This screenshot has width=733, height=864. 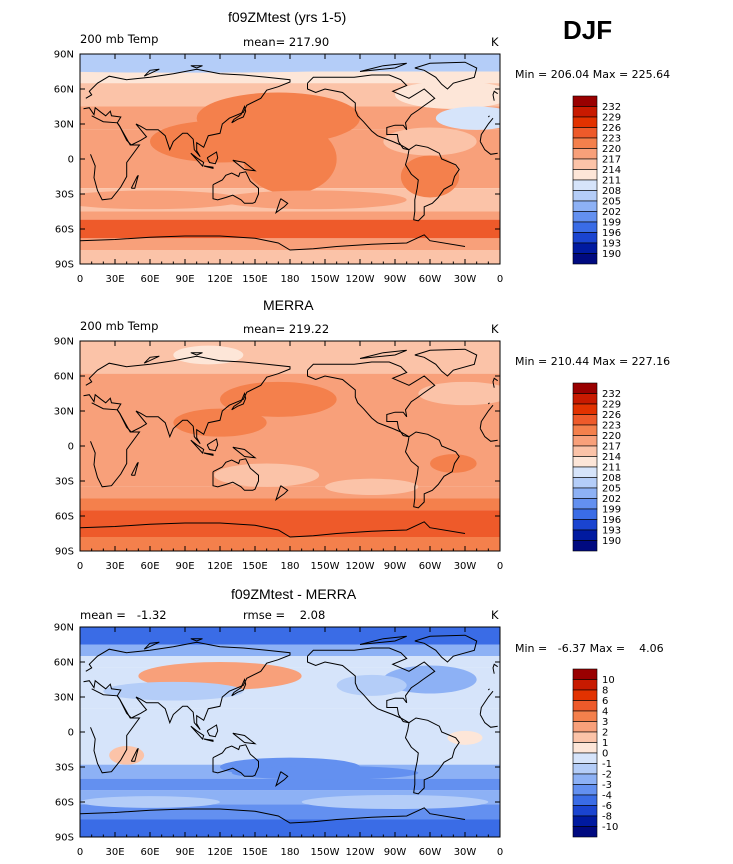 What do you see at coordinates (611, 499) in the screenshot?
I see `colorbar-label: 202` at bounding box center [611, 499].